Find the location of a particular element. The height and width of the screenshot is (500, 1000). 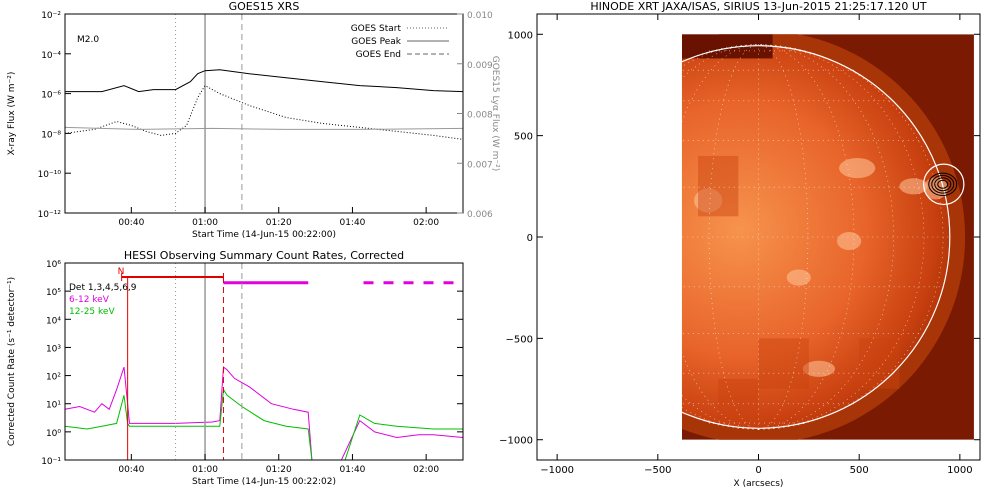

xrt-ytick-label: 0 is located at coordinates (530, 238).